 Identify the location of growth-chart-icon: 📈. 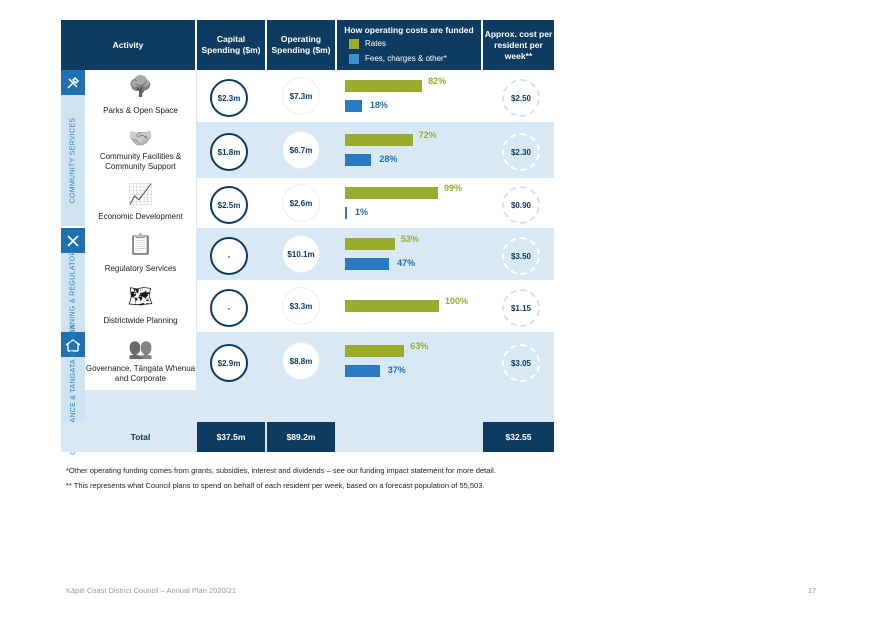
(140, 195).